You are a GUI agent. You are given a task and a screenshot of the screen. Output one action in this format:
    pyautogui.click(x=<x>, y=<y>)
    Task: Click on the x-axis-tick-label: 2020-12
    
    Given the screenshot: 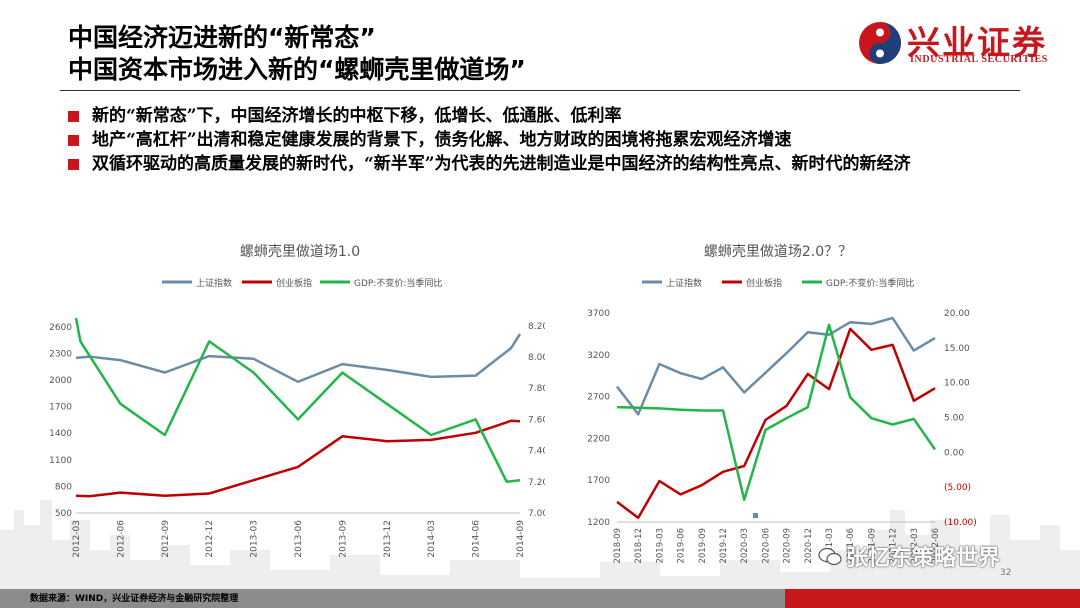 What is the action you would take?
    pyautogui.click(x=809, y=546)
    